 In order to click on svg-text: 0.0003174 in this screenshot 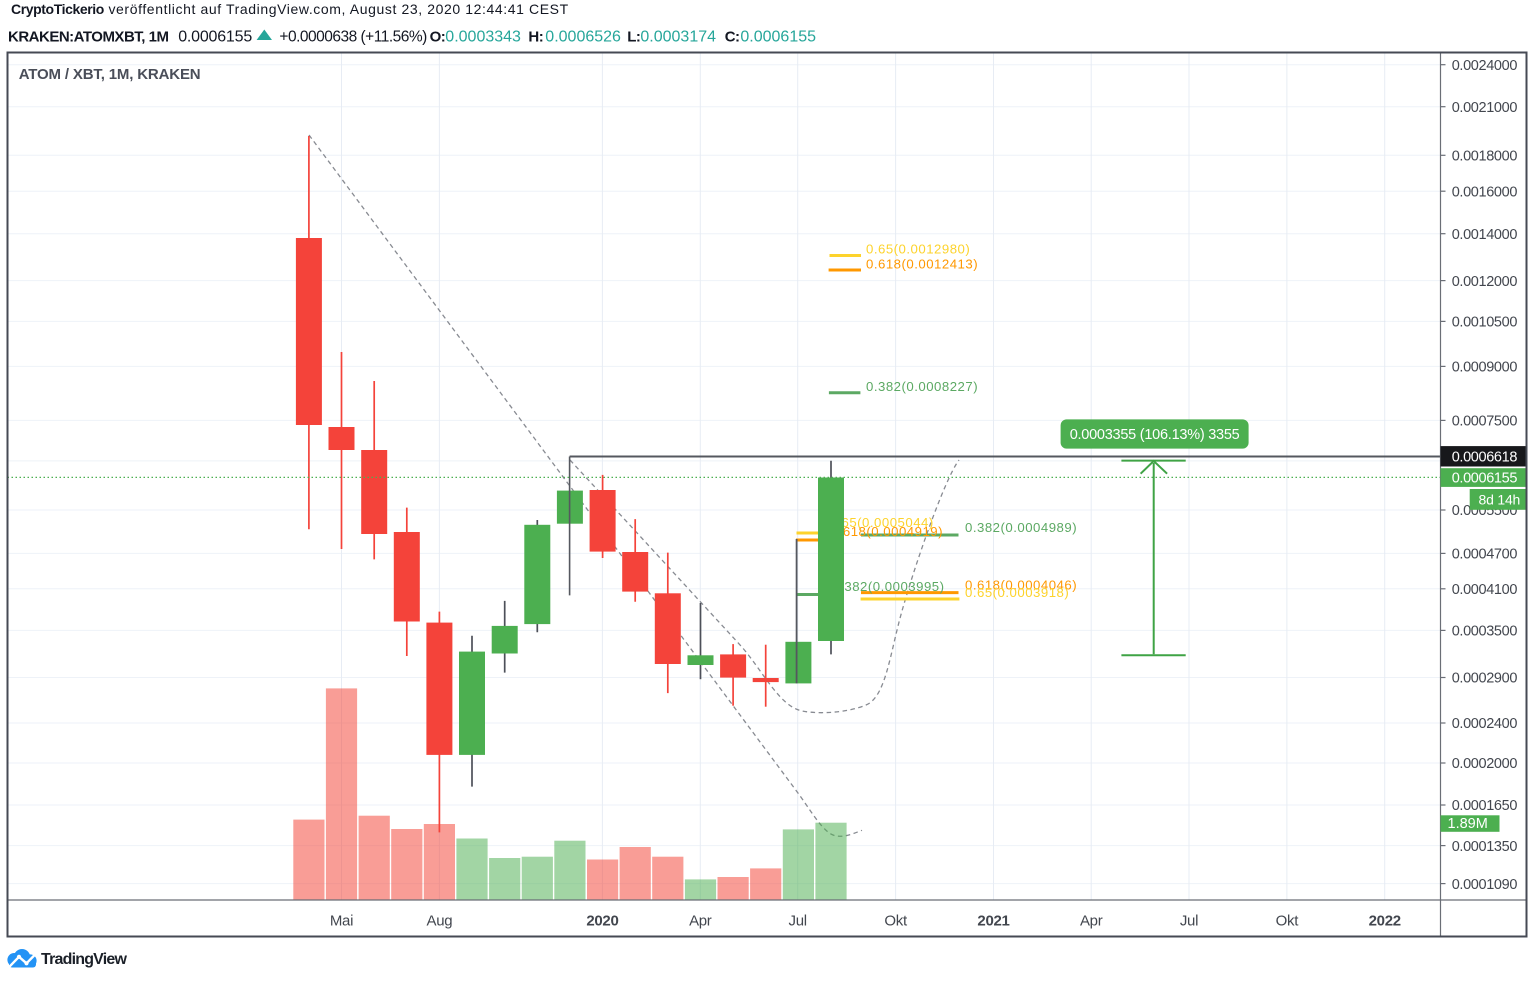, I will do `click(678, 37)`.